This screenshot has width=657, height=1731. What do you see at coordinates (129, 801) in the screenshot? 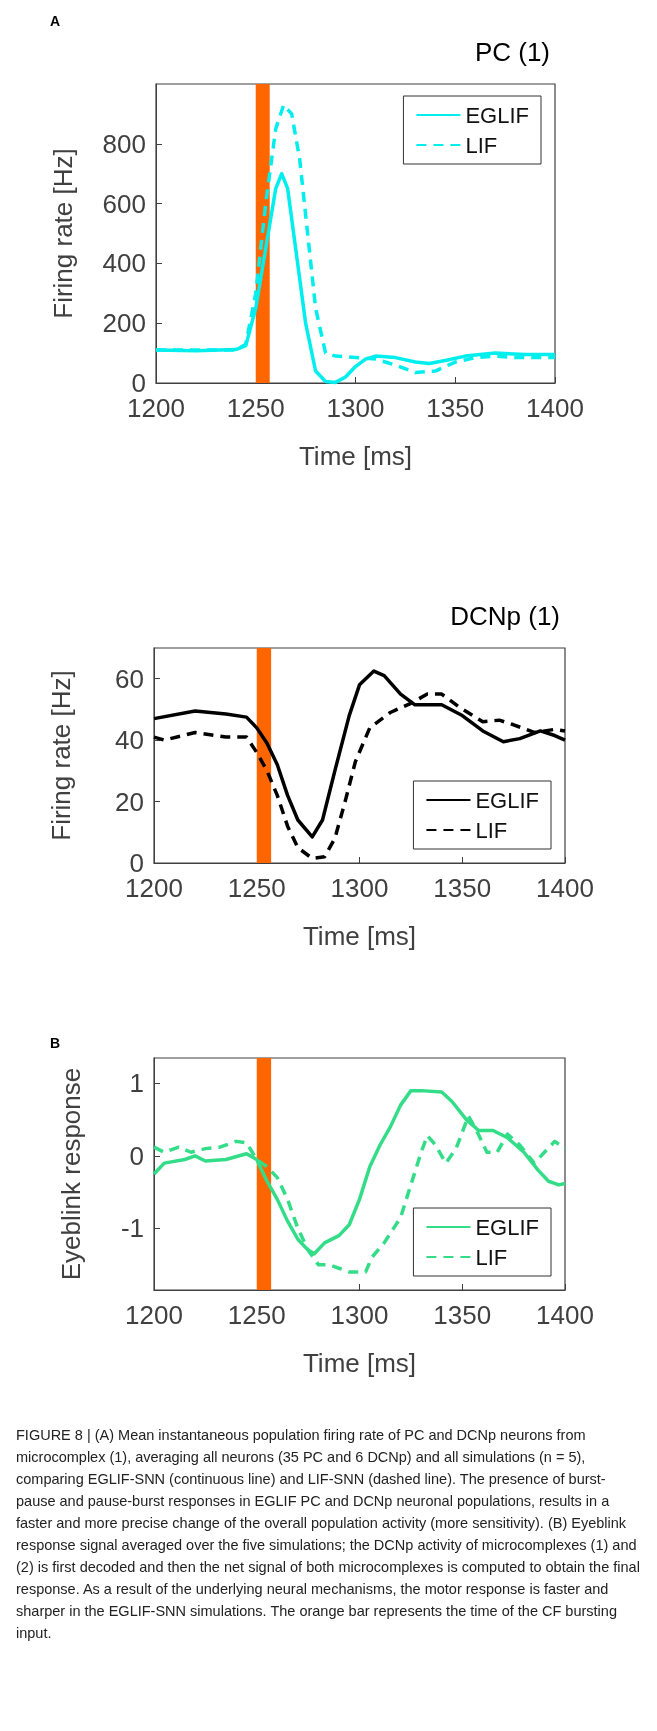
I see `y-tick-label: 20` at bounding box center [129, 801].